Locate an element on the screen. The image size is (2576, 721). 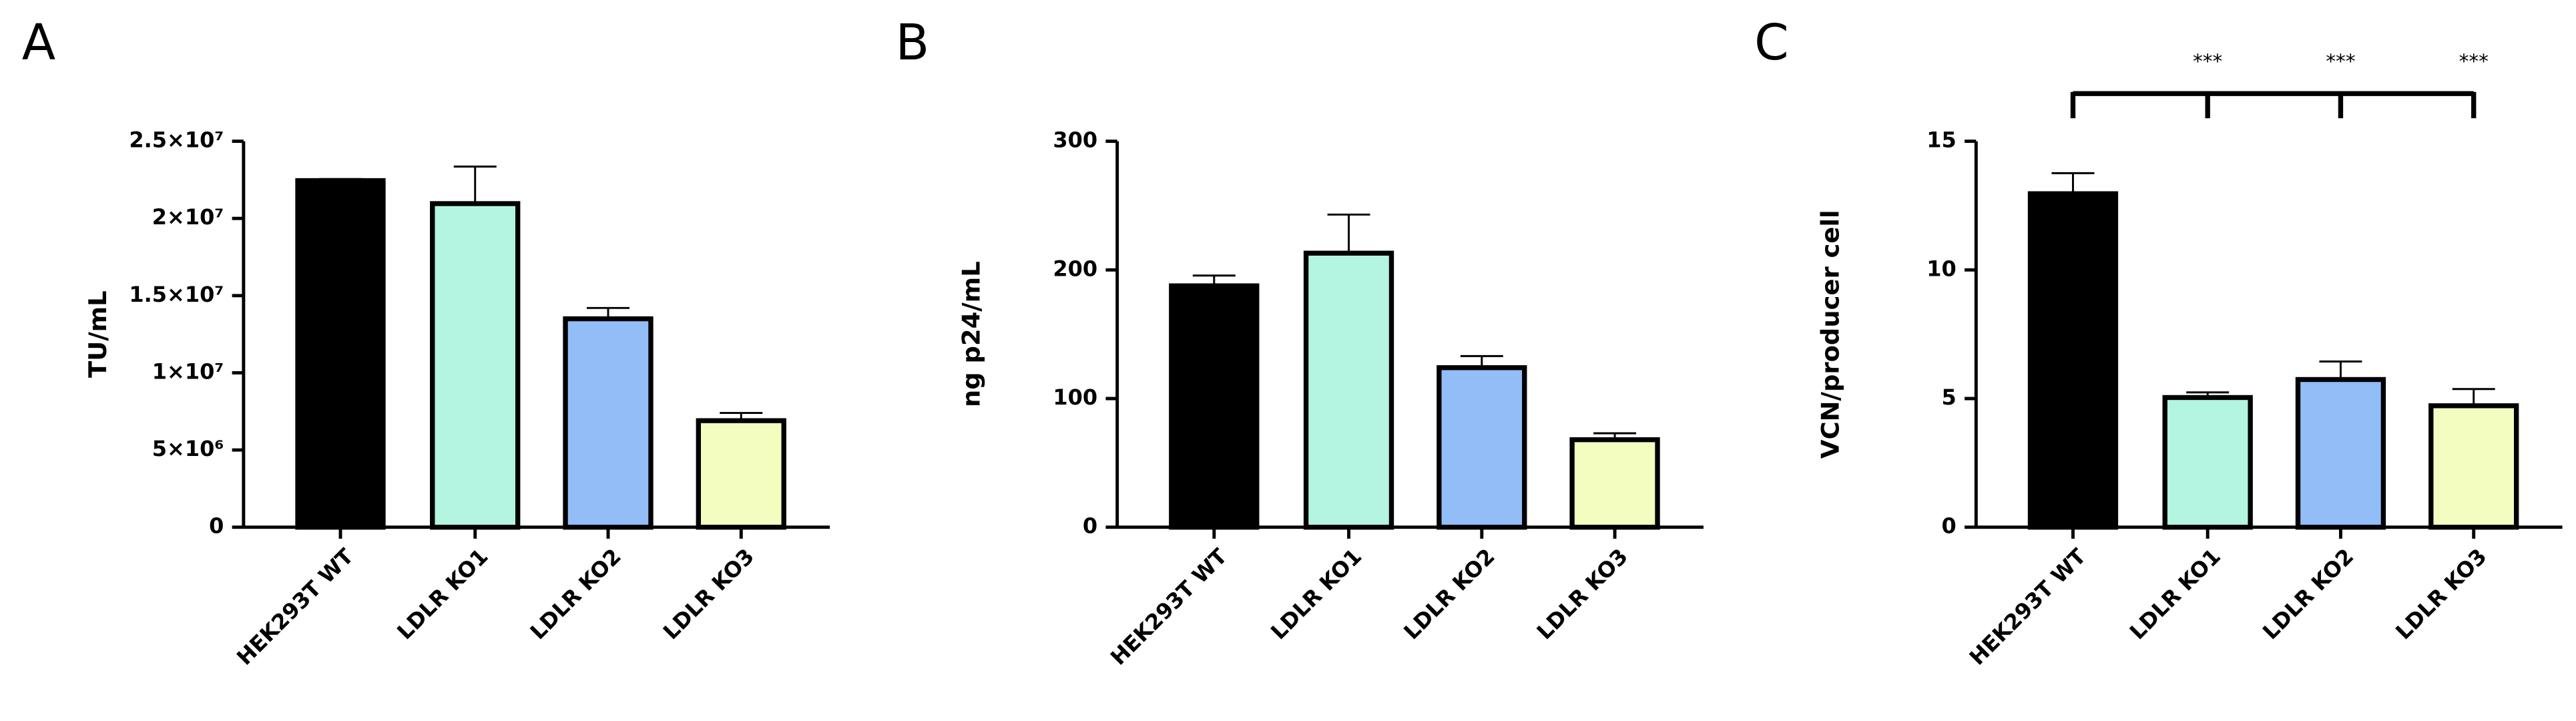
y-tick-label: 2×10⁷ is located at coordinates (188, 217).